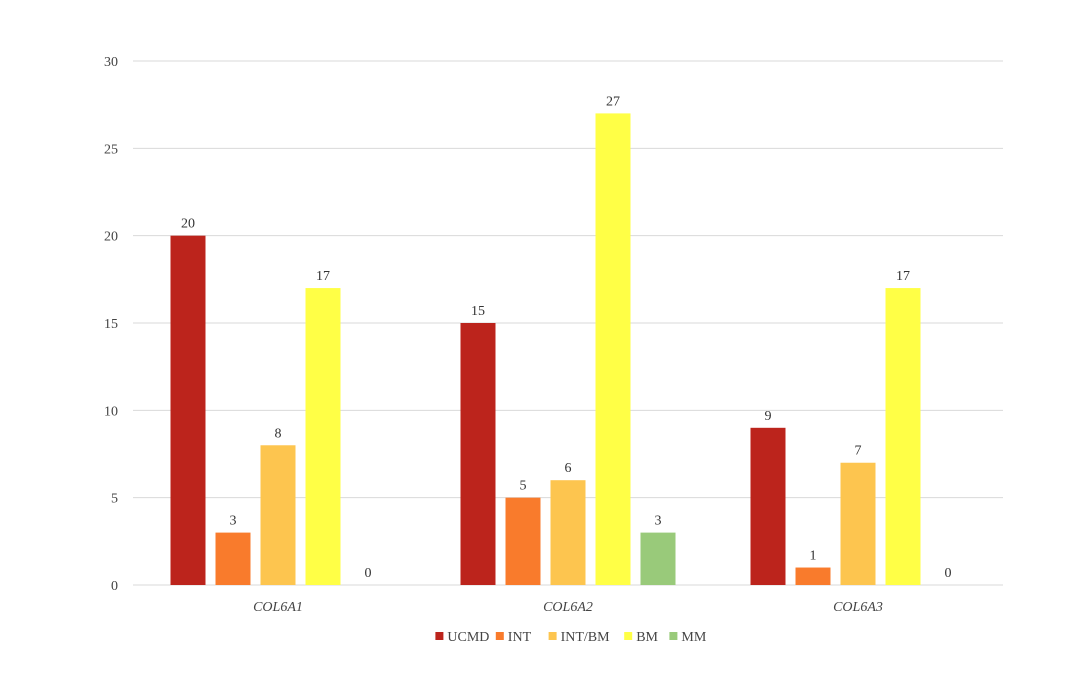 The image size is (1080, 675). What do you see at coordinates (693, 637) in the screenshot?
I see `legend-label: MM` at bounding box center [693, 637].